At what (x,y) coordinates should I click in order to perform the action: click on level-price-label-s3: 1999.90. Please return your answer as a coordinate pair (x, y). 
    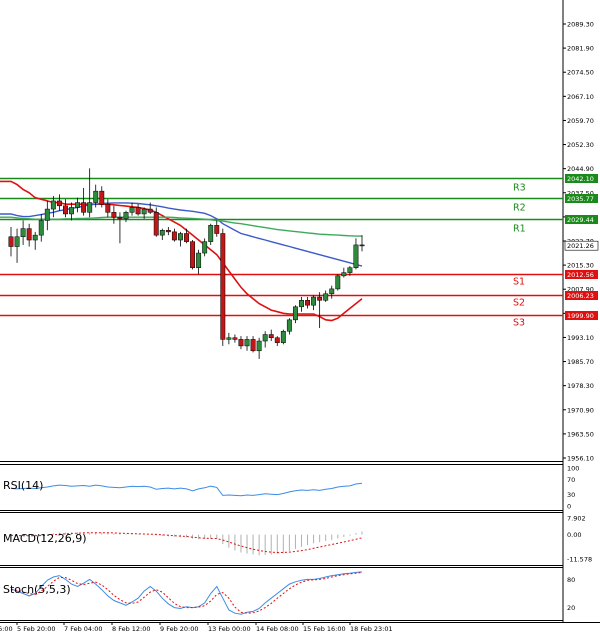
    Looking at the image, I should click on (580, 316).